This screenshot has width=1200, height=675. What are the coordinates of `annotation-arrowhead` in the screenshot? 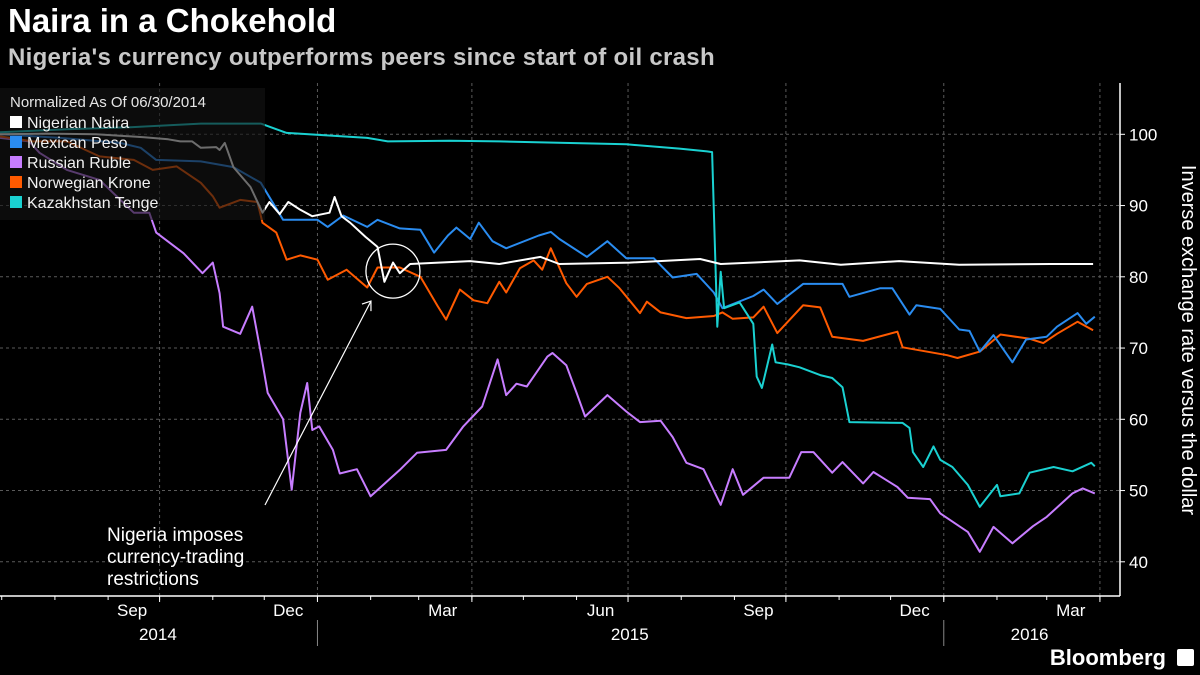 It's located at (366, 306).